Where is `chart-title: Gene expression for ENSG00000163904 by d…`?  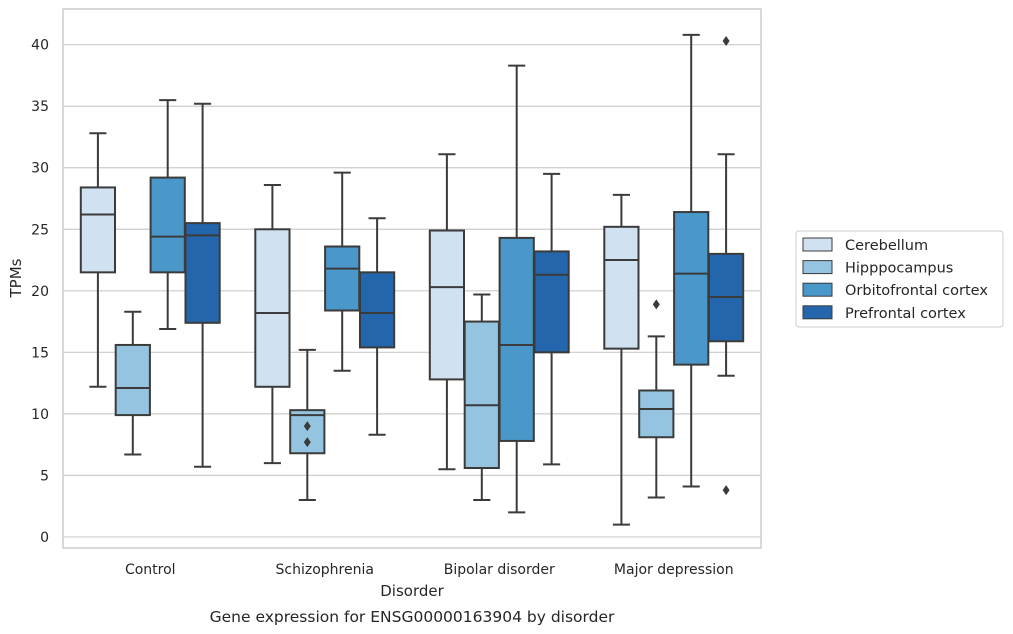 chart-title: Gene expression for ENSG00000163904 by d… is located at coordinates (412, 617).